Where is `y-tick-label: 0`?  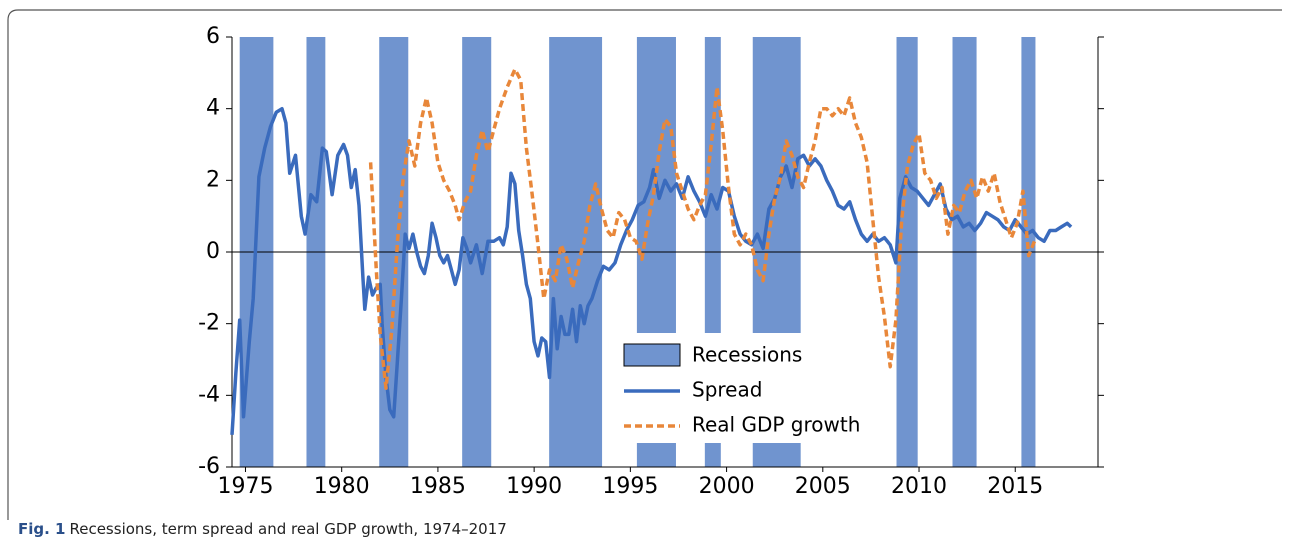 y-tick-label: 0 is located at coordinates (213, 251).